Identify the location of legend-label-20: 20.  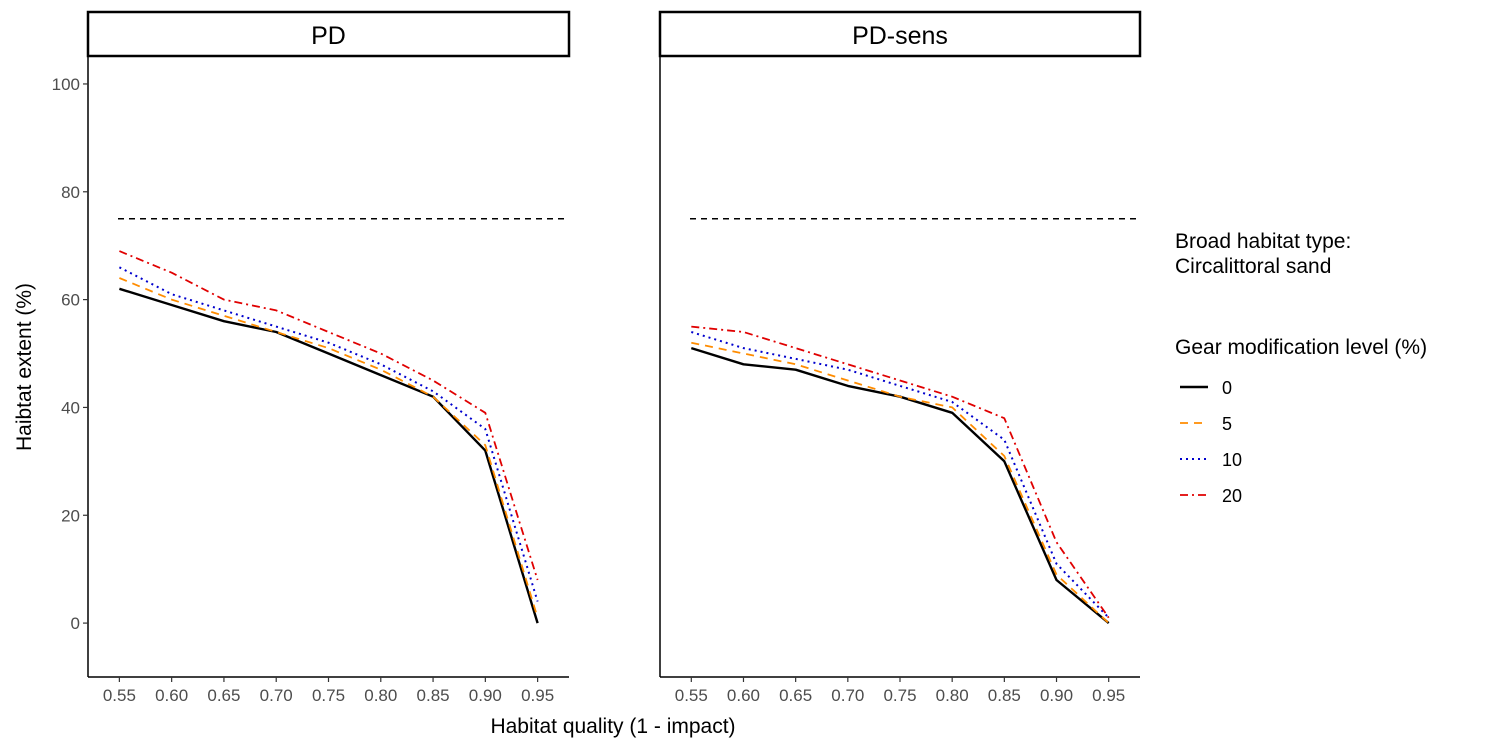
(1232, 496).